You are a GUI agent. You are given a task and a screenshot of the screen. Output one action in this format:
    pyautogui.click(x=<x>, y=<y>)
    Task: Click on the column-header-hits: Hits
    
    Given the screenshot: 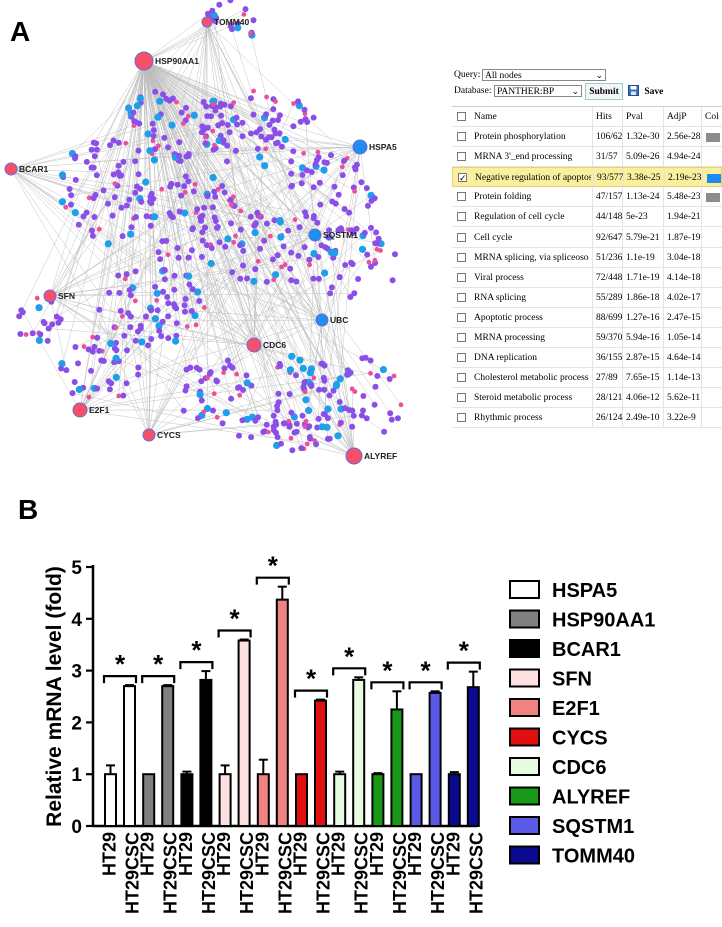 What is the action you would take?
    pyautogui.click(x=604, y=117)
    